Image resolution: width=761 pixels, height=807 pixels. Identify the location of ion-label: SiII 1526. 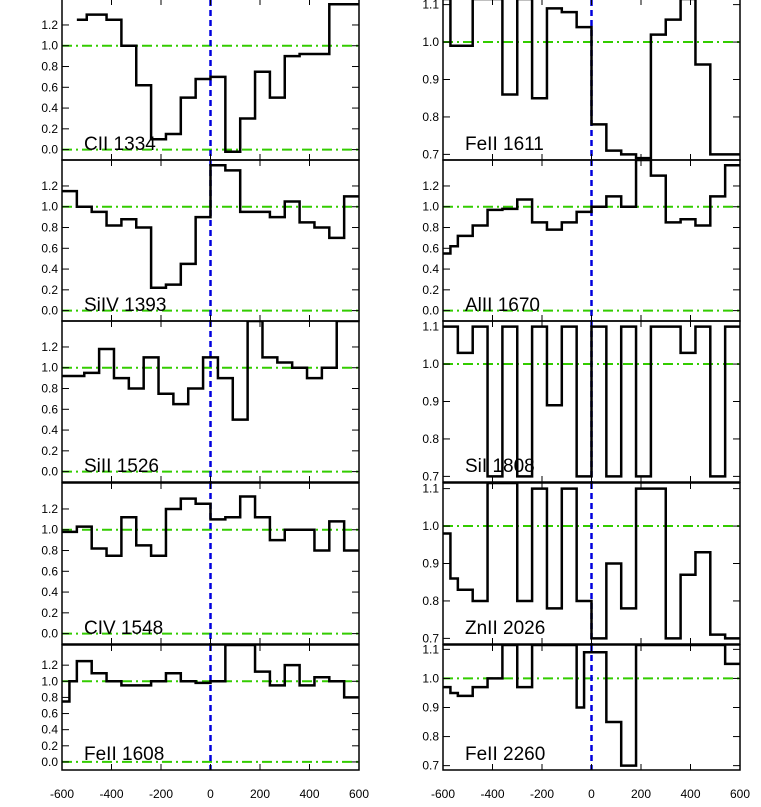
(121, 466).